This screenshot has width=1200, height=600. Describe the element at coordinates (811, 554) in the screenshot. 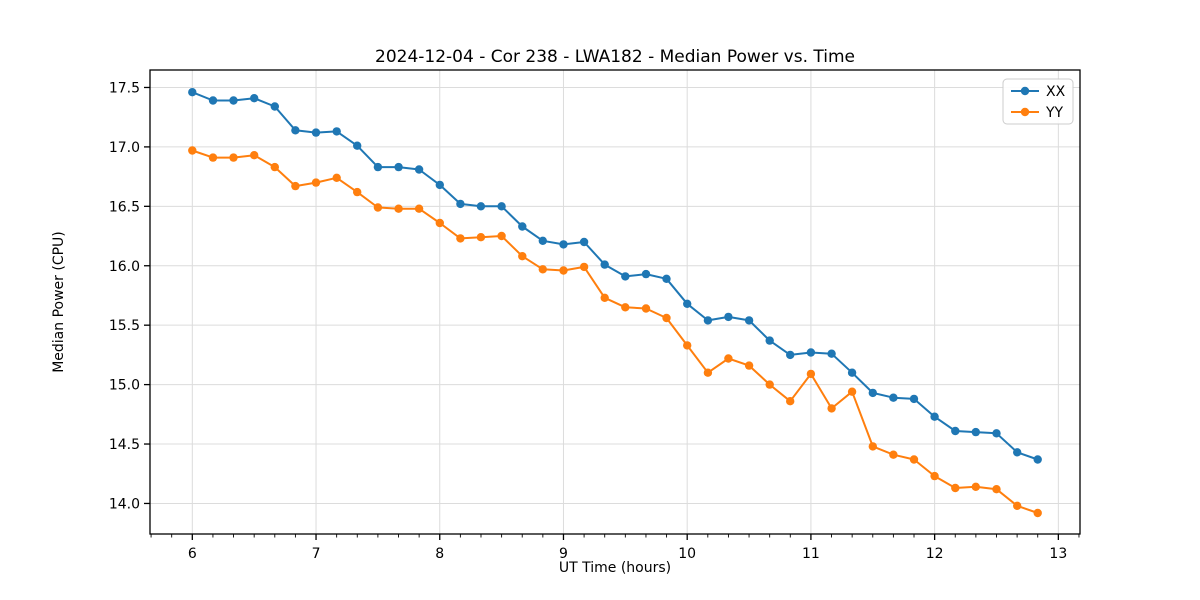

I see `x-tick-label: 11` at that location.